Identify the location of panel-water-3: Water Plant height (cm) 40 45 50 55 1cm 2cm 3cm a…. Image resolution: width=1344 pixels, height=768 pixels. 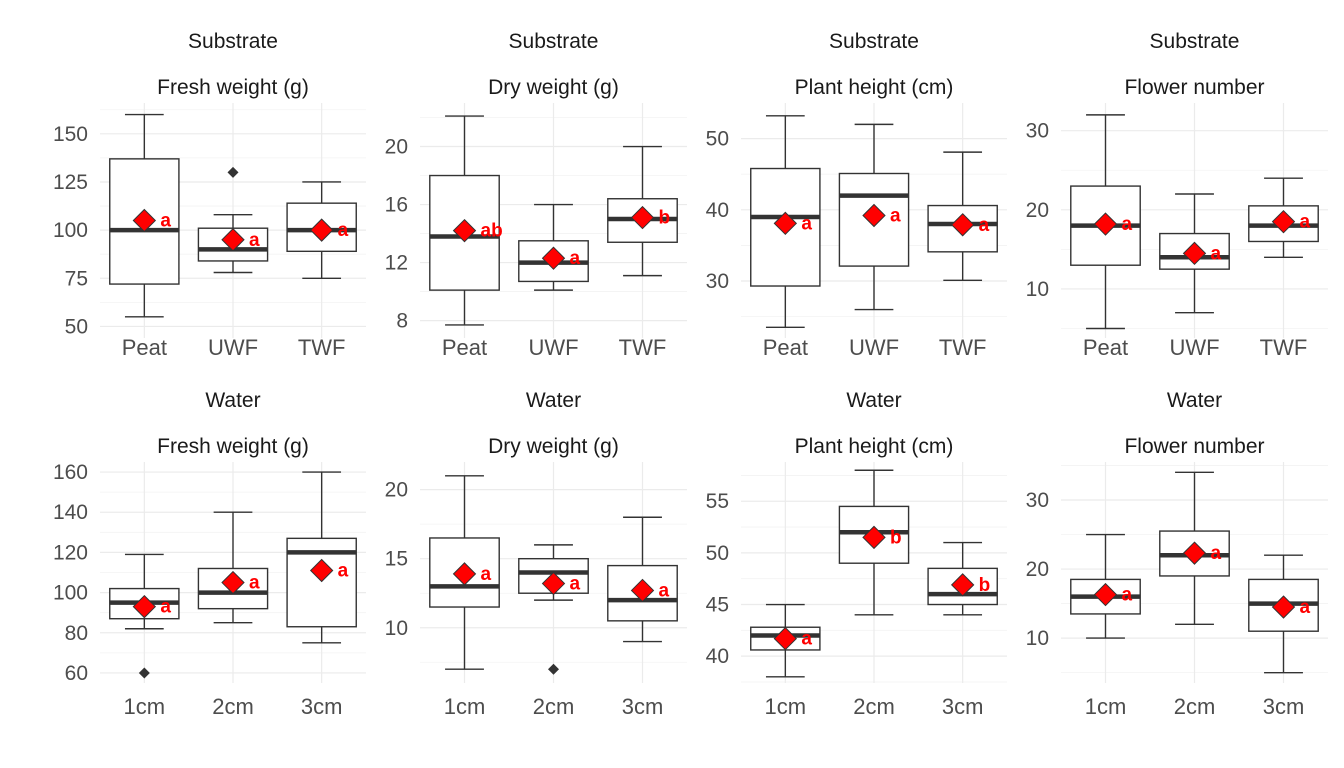
(856, 554).